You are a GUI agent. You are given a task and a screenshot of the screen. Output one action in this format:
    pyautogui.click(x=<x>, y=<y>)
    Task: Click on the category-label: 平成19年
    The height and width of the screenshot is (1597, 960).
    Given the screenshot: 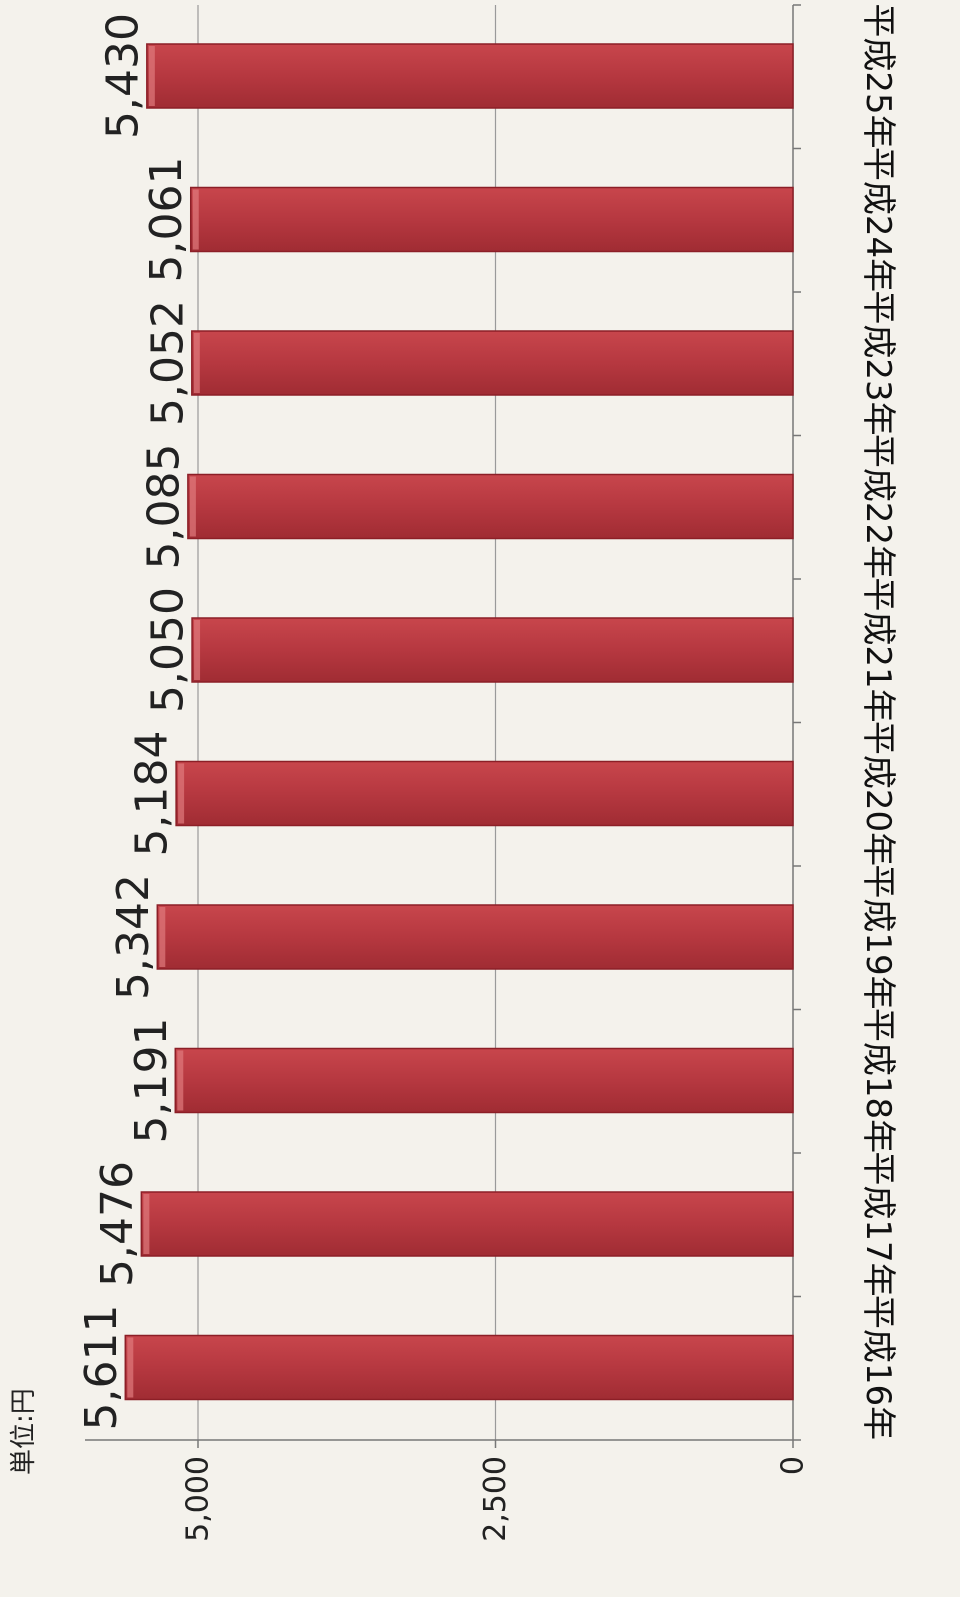 What is the action you would take?
    pyautogui.click(x=878, y=936)
    